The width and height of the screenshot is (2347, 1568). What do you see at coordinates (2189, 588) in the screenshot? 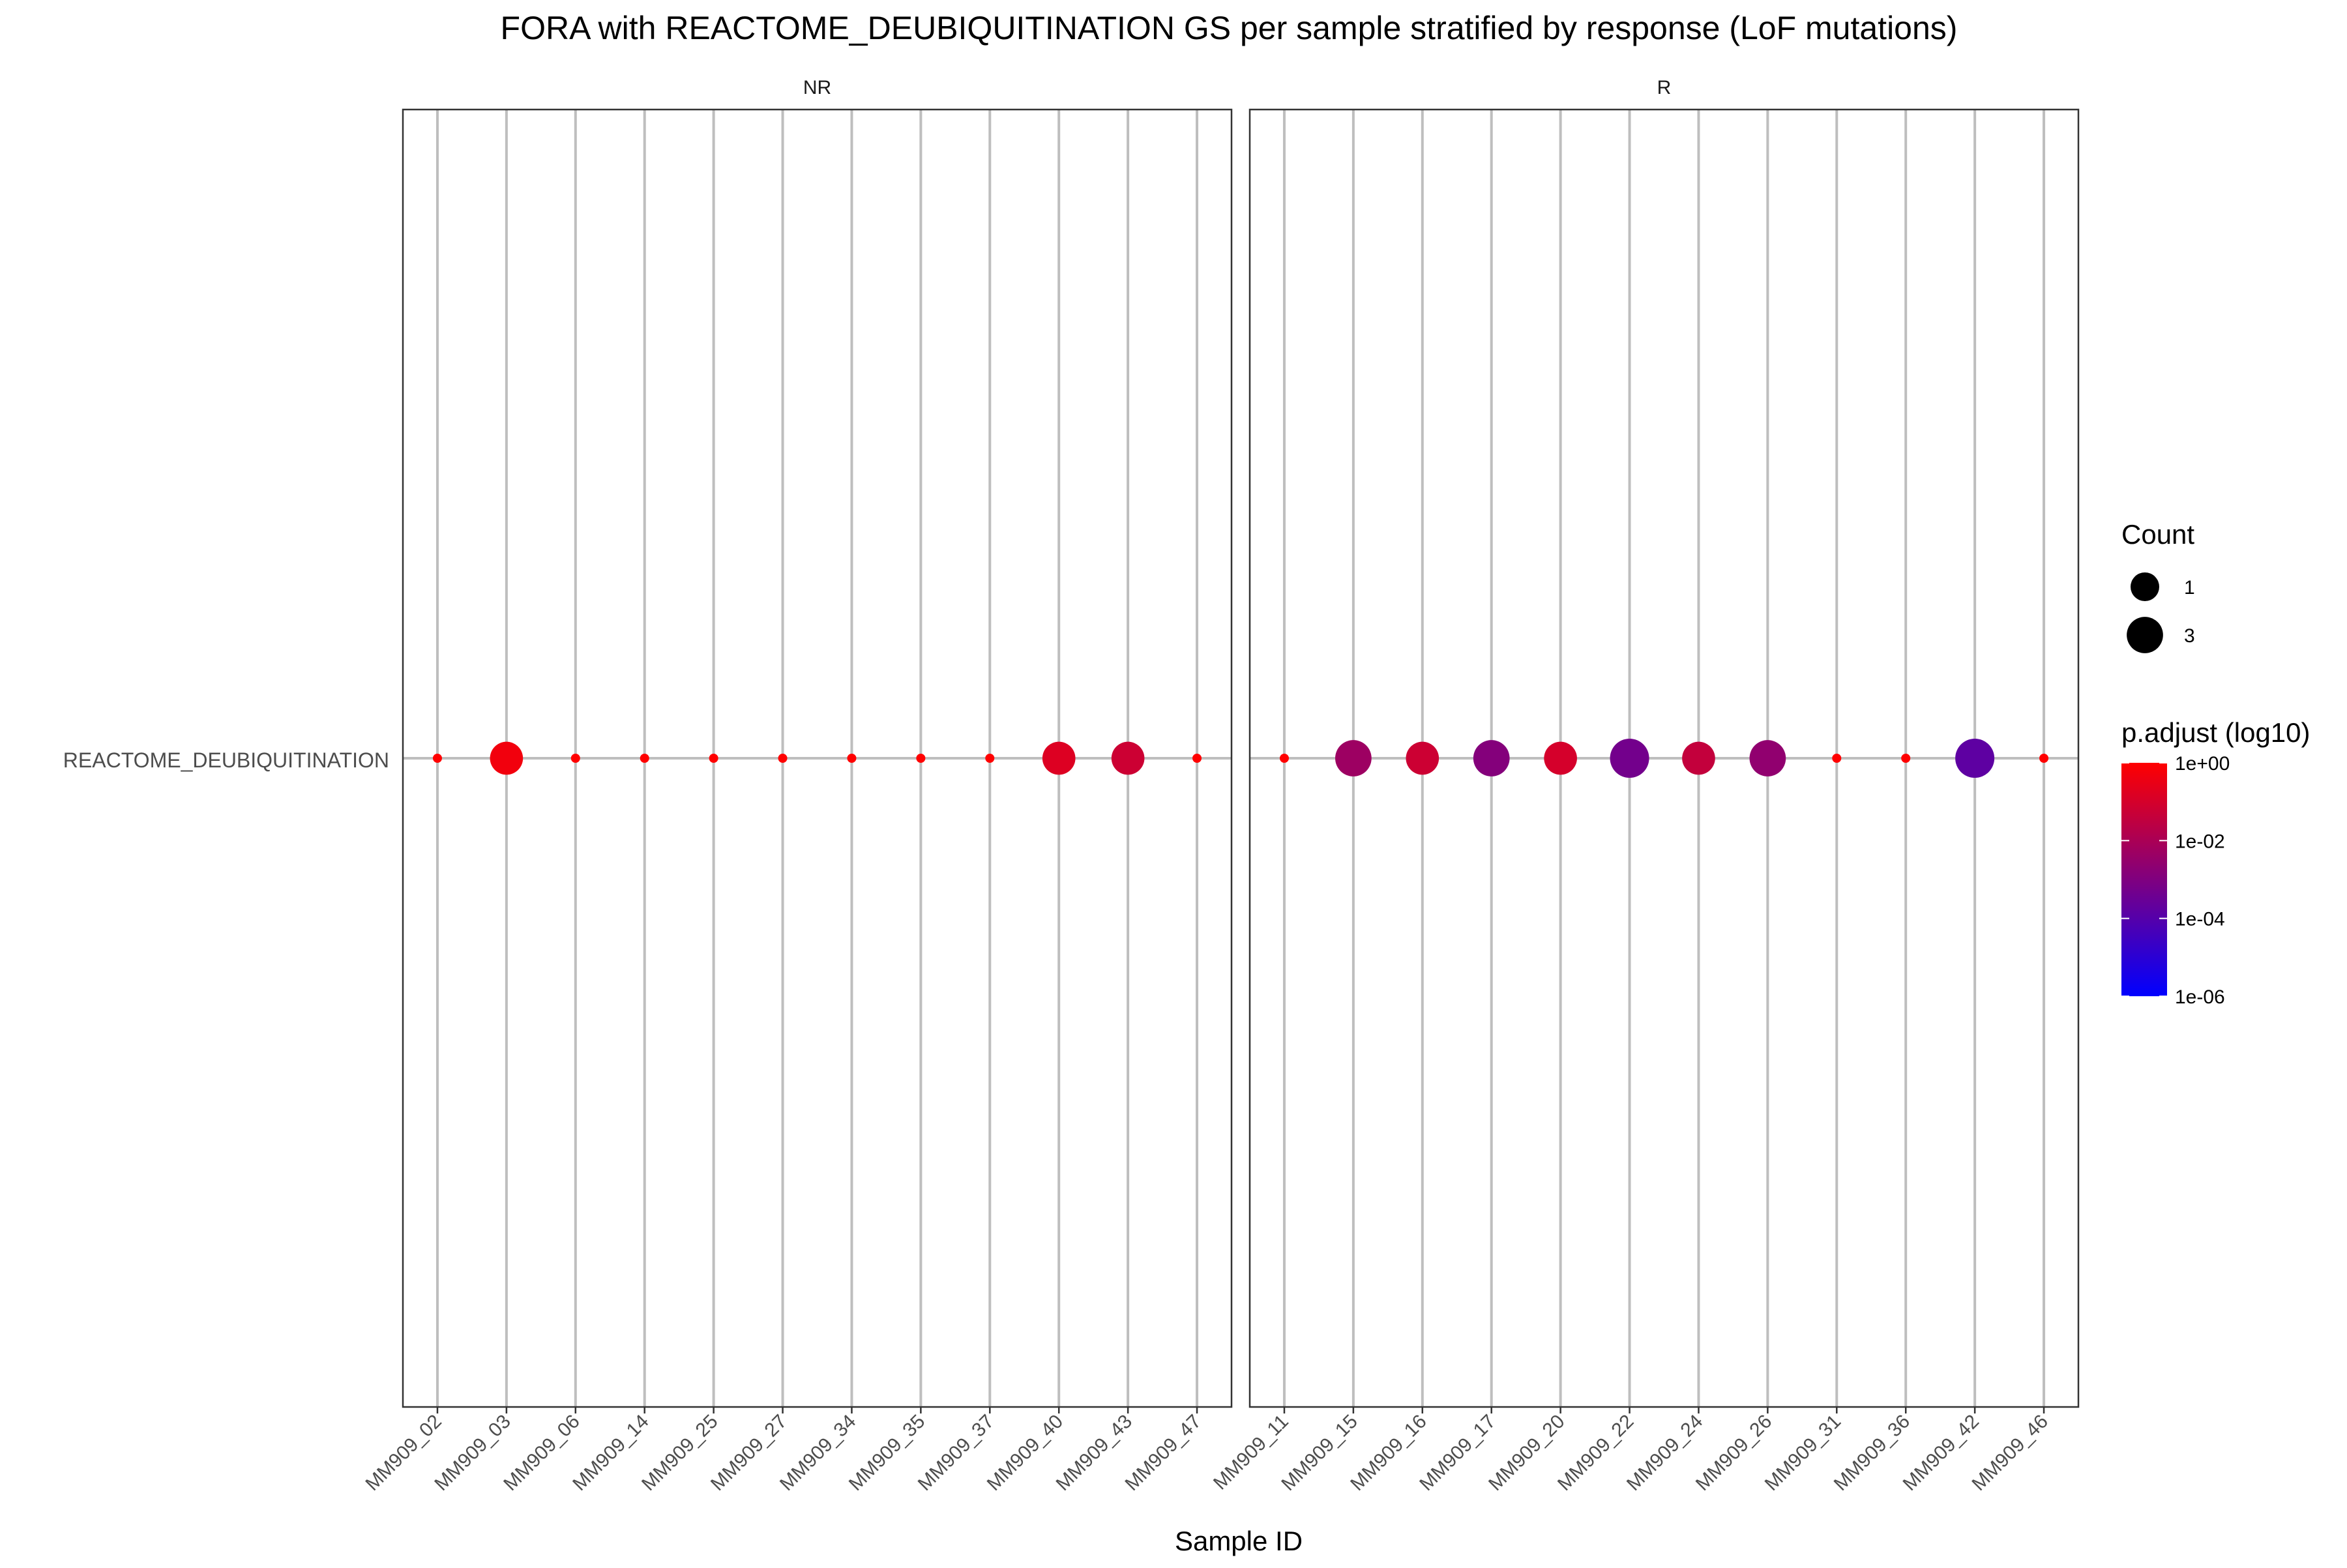
I see `size-legend-label: 1` at bounding box center [2189, 588].